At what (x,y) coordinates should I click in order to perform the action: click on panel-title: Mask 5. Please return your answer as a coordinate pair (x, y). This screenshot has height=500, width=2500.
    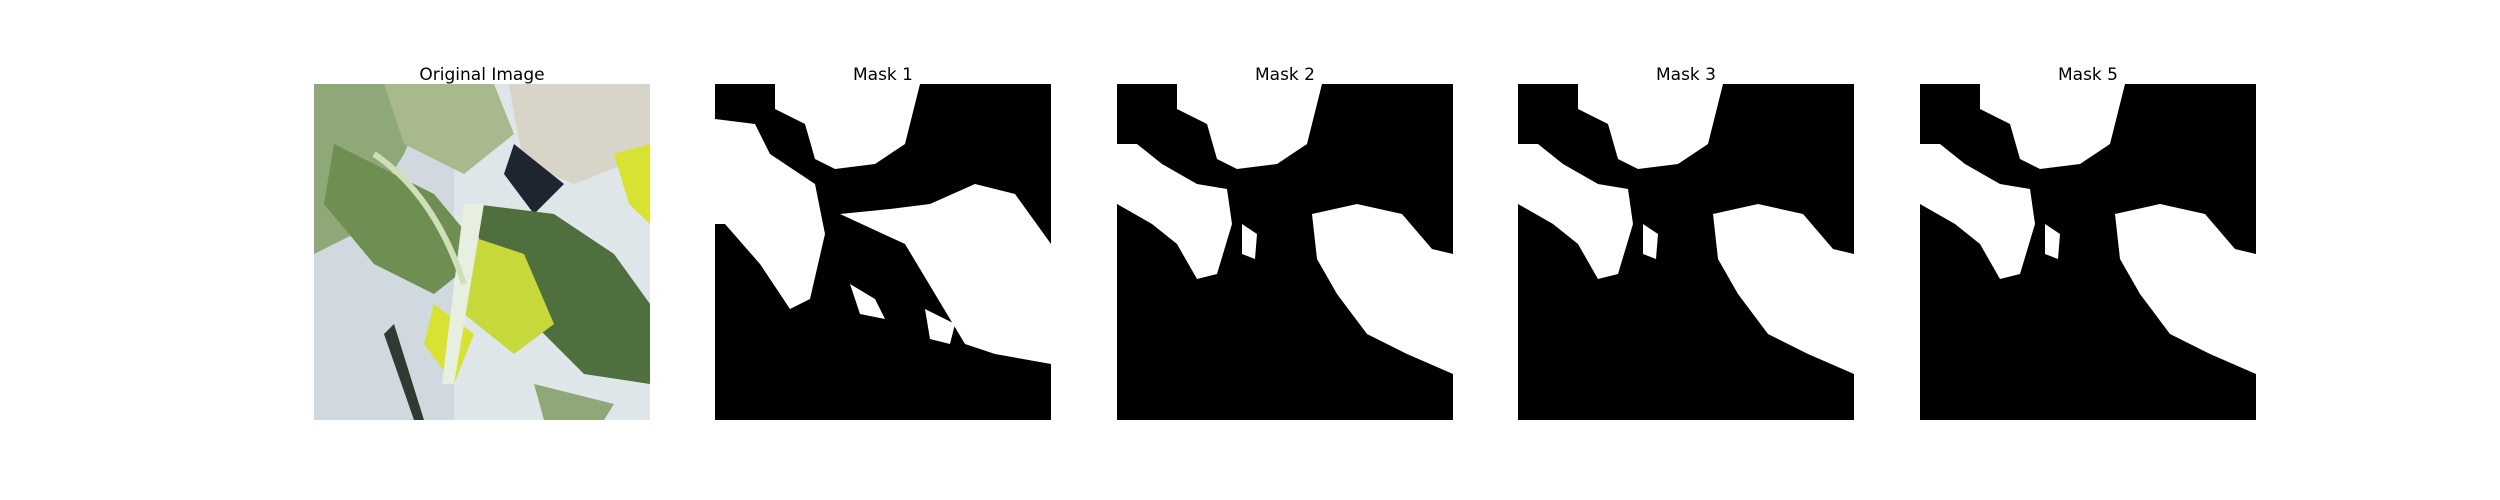
    Looking at the image, I should click on (2087, 75).